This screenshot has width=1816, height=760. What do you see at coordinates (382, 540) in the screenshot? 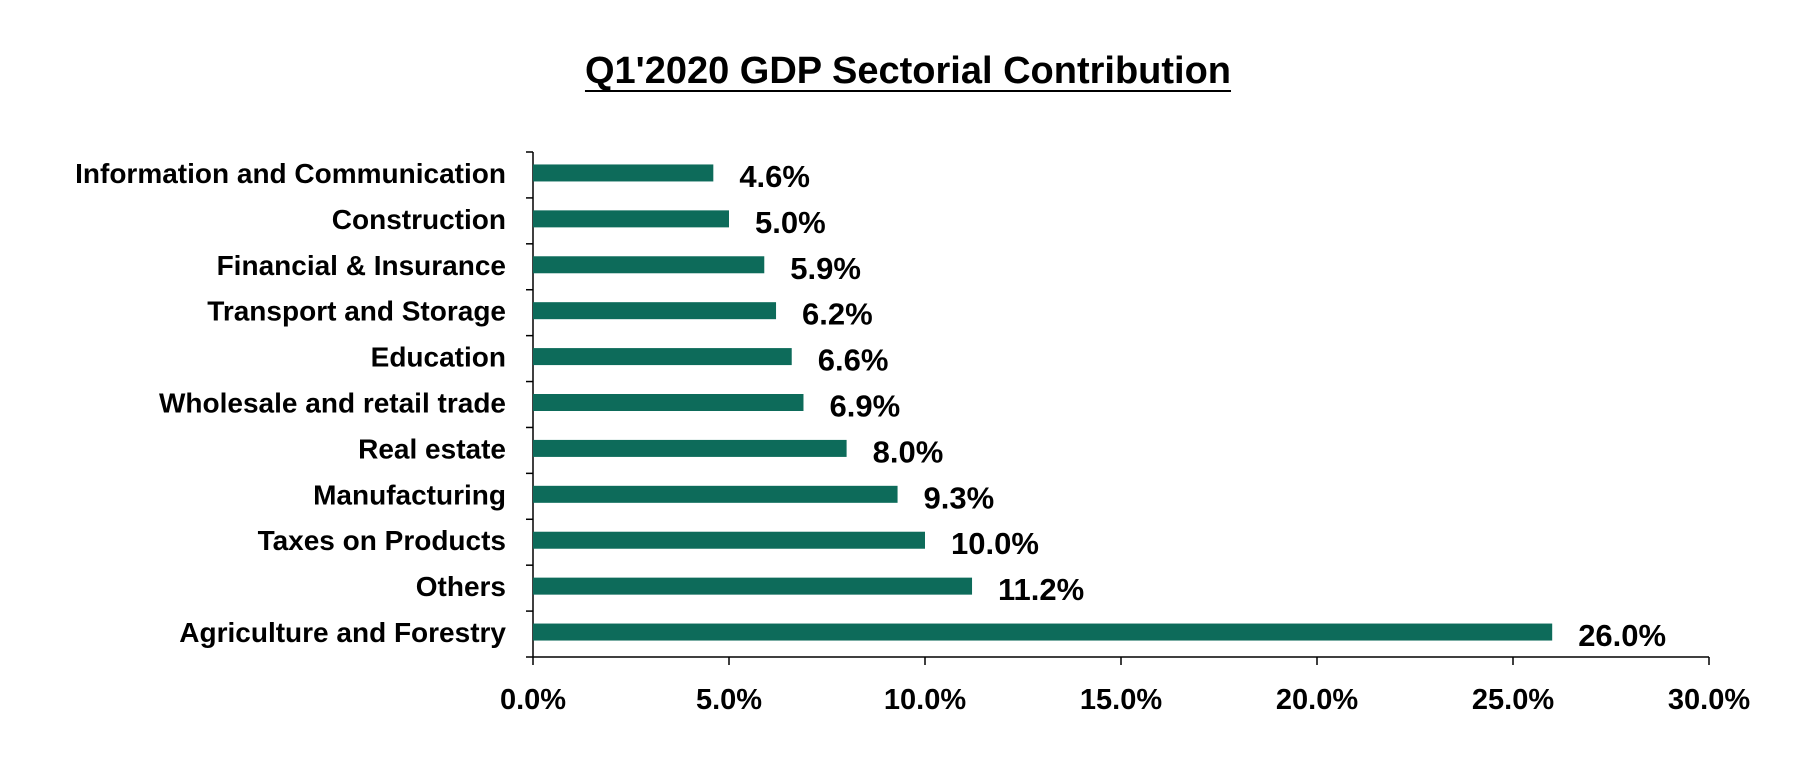
I see `category-label: Taxes on Products` at bounding box center [382, 540].